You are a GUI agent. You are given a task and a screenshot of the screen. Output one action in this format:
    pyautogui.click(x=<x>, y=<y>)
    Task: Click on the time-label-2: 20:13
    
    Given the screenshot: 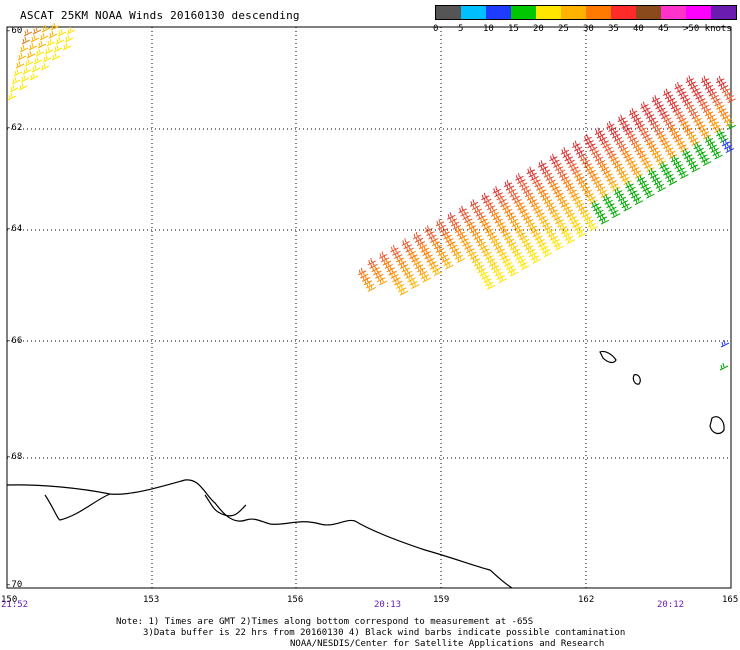 What is the action you would take?
    pyautogui.click(x=388, y=605)
    